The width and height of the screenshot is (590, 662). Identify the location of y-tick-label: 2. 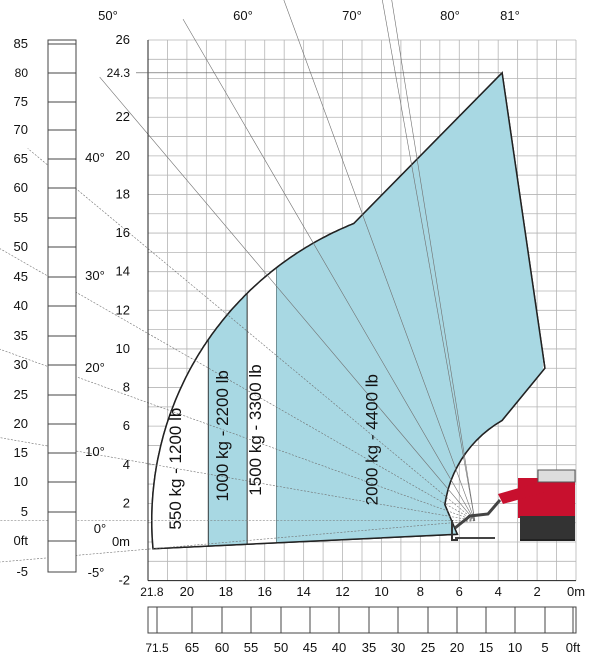
(126, 502).